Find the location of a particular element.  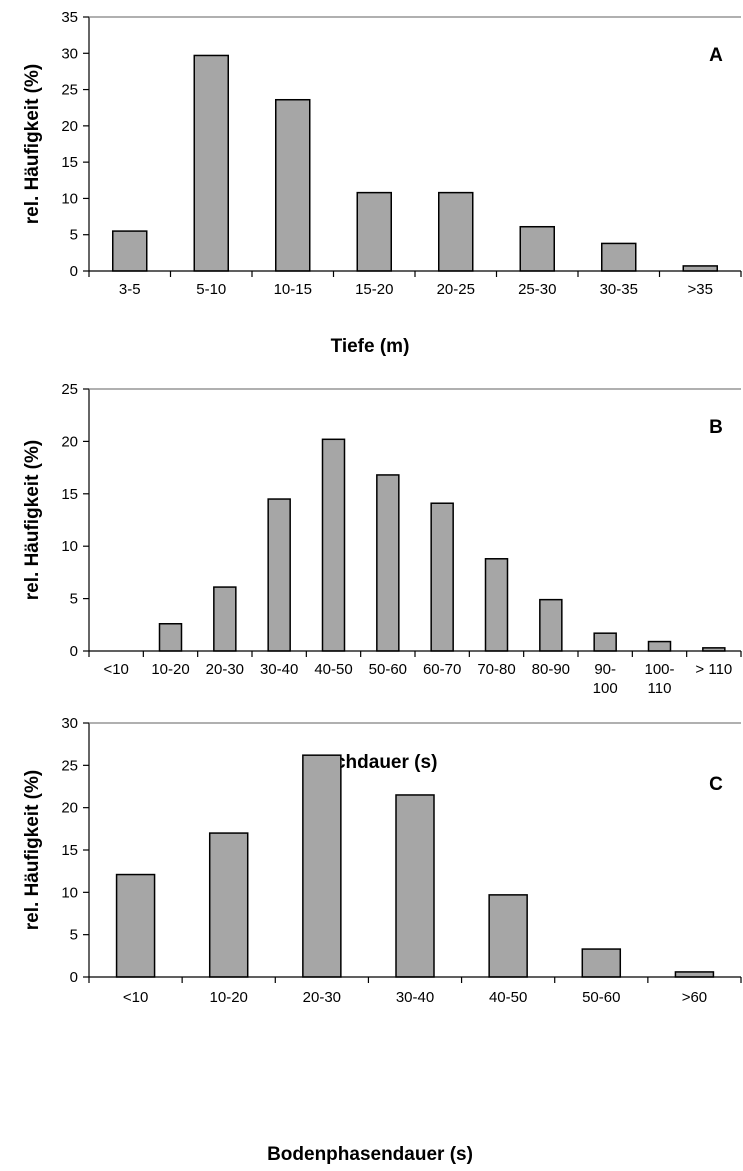

y-tick-label-c-6: 30 is located at coordinates (69, 723).